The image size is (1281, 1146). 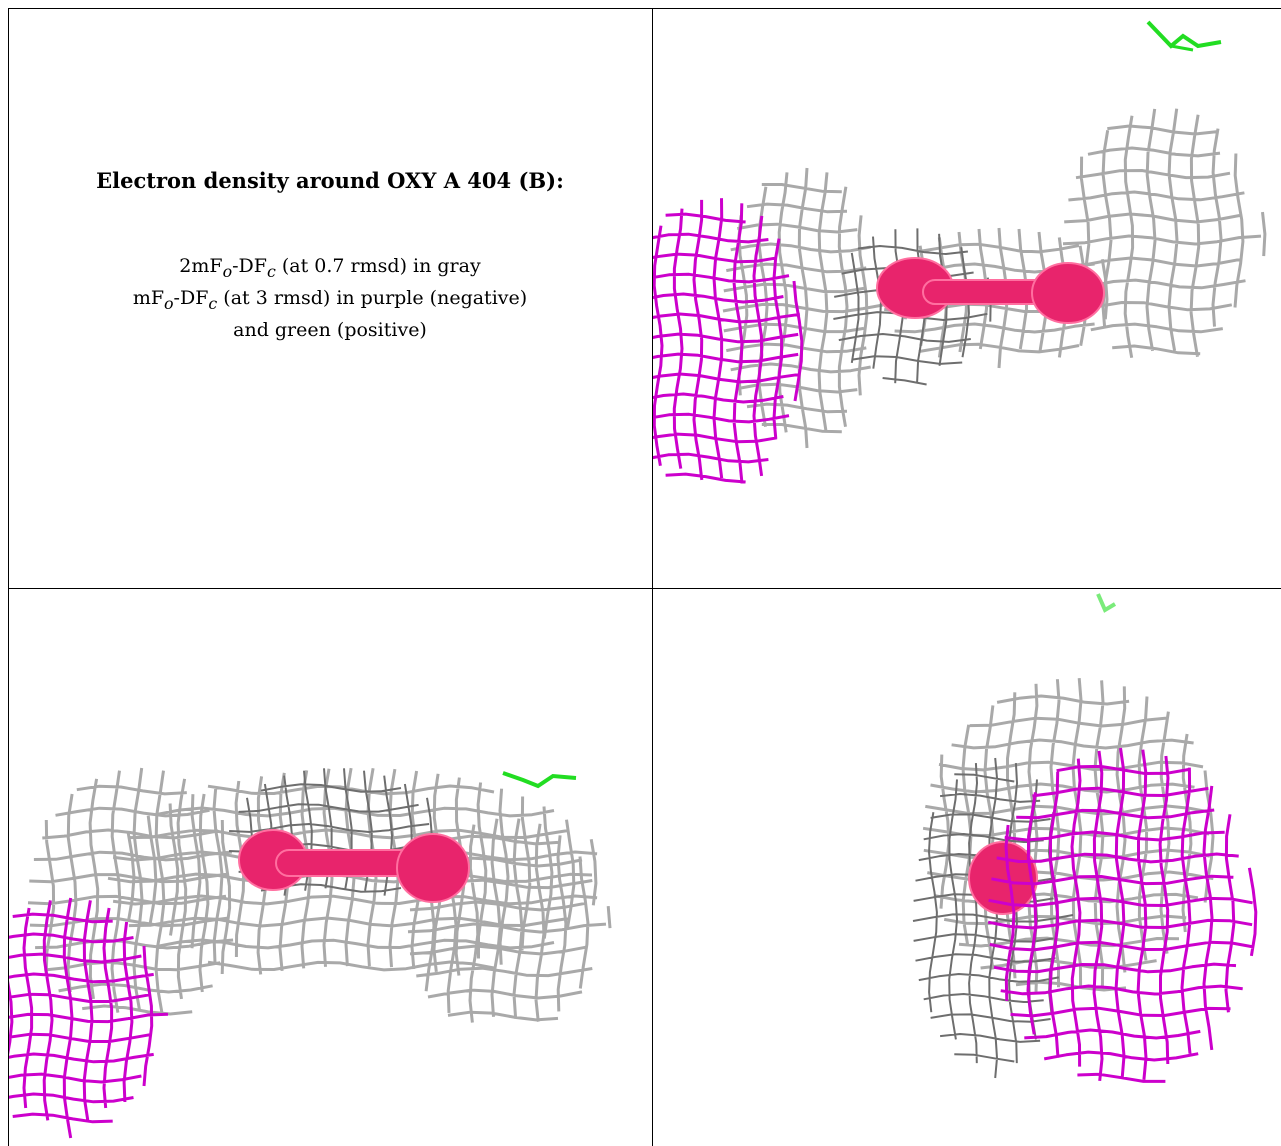 I want to click on frame-left, so click(x=8, y=577).